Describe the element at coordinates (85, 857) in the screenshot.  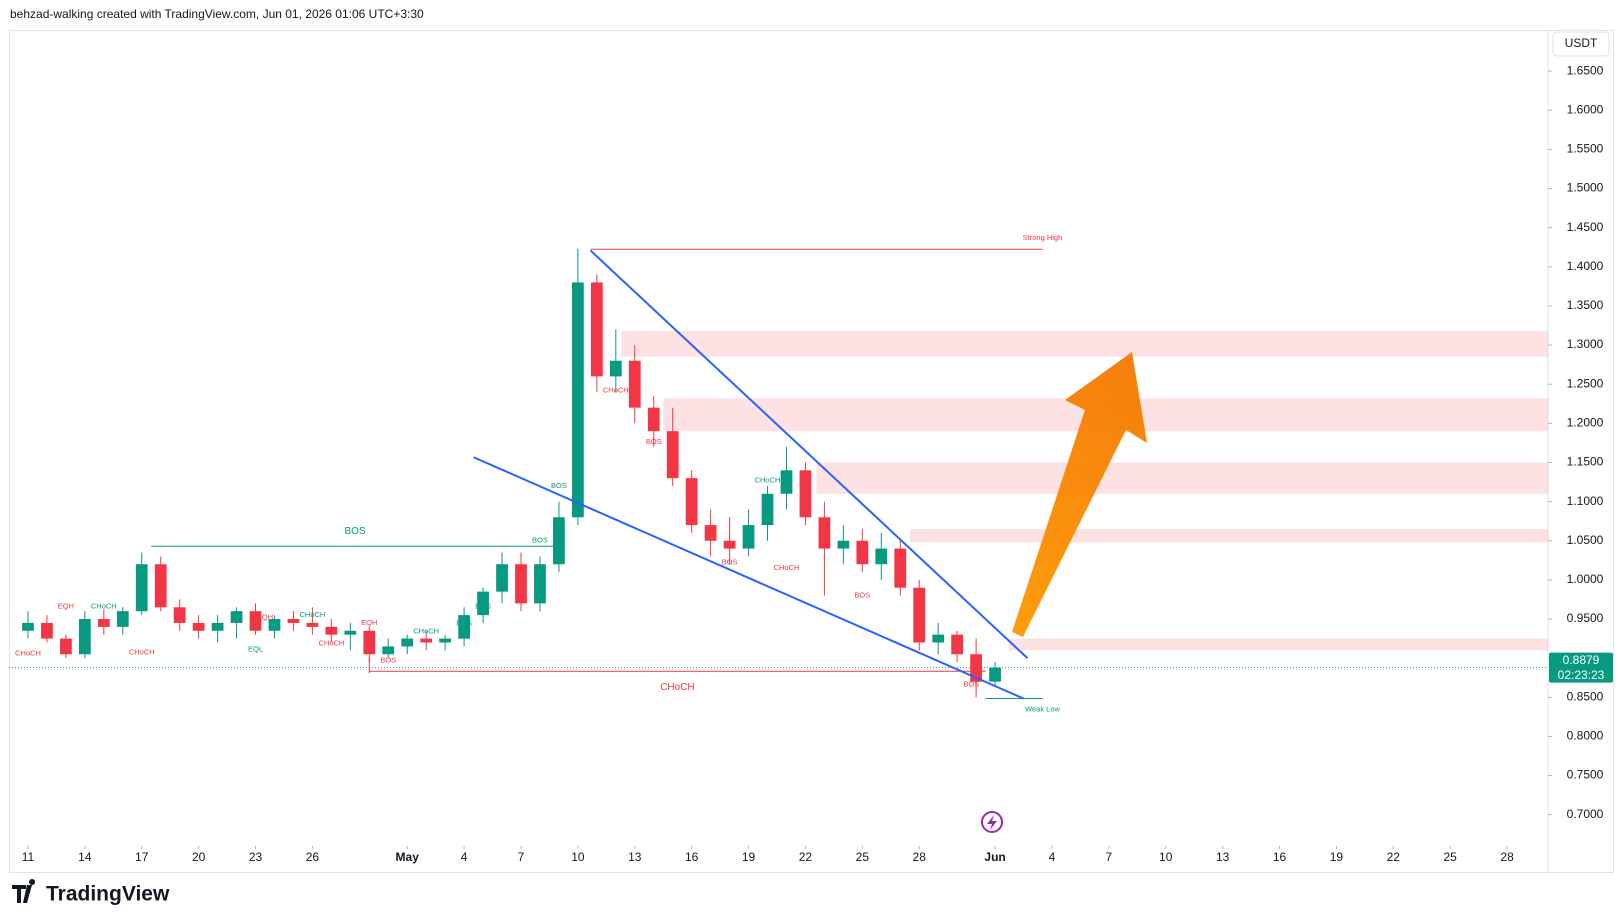
I see `x-tick-label: 14` at that location.